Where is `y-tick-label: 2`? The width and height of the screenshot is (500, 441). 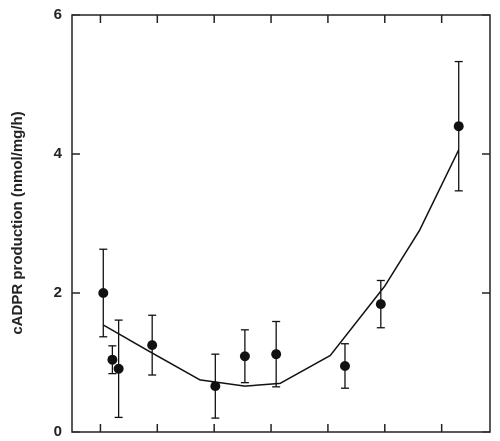
y-tick-label: 2 is located at coordinates (58, 292).